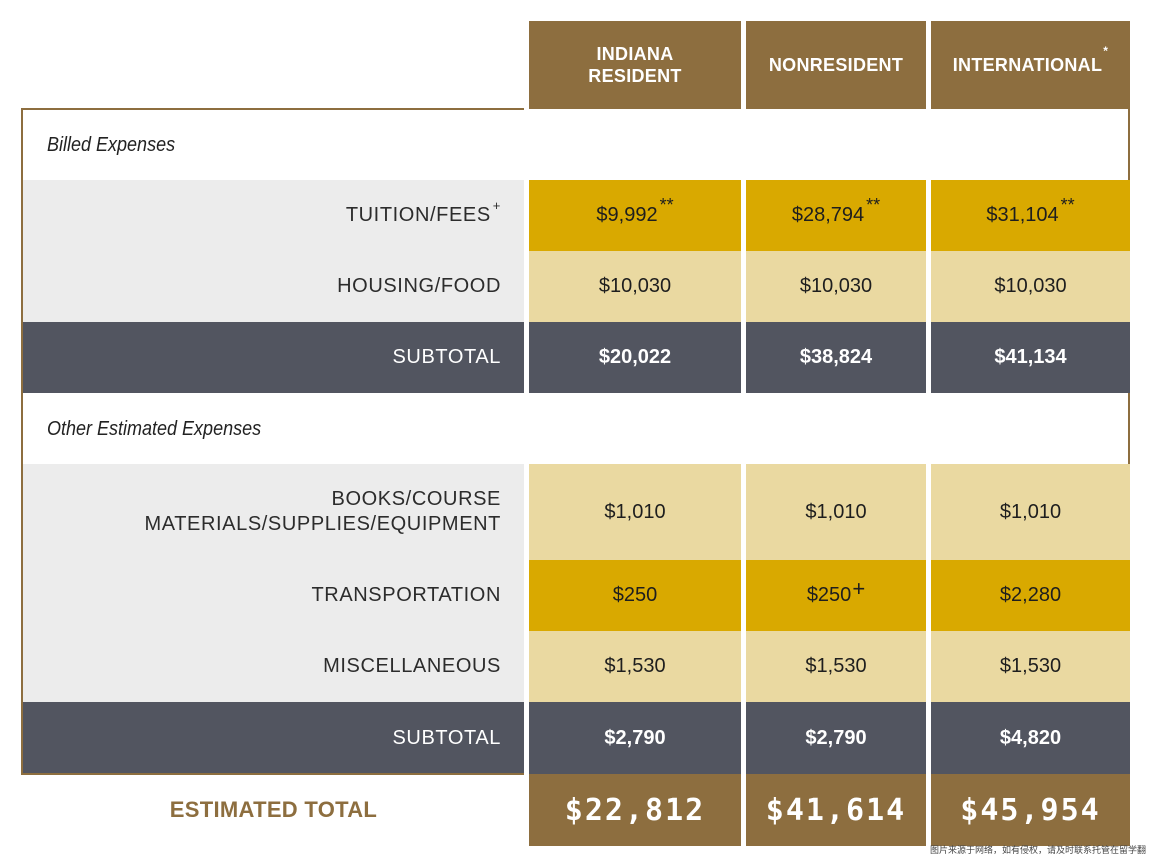  I want to click on row-label-miscellaneous: MISCELLANEOUS, so click(273, 666).